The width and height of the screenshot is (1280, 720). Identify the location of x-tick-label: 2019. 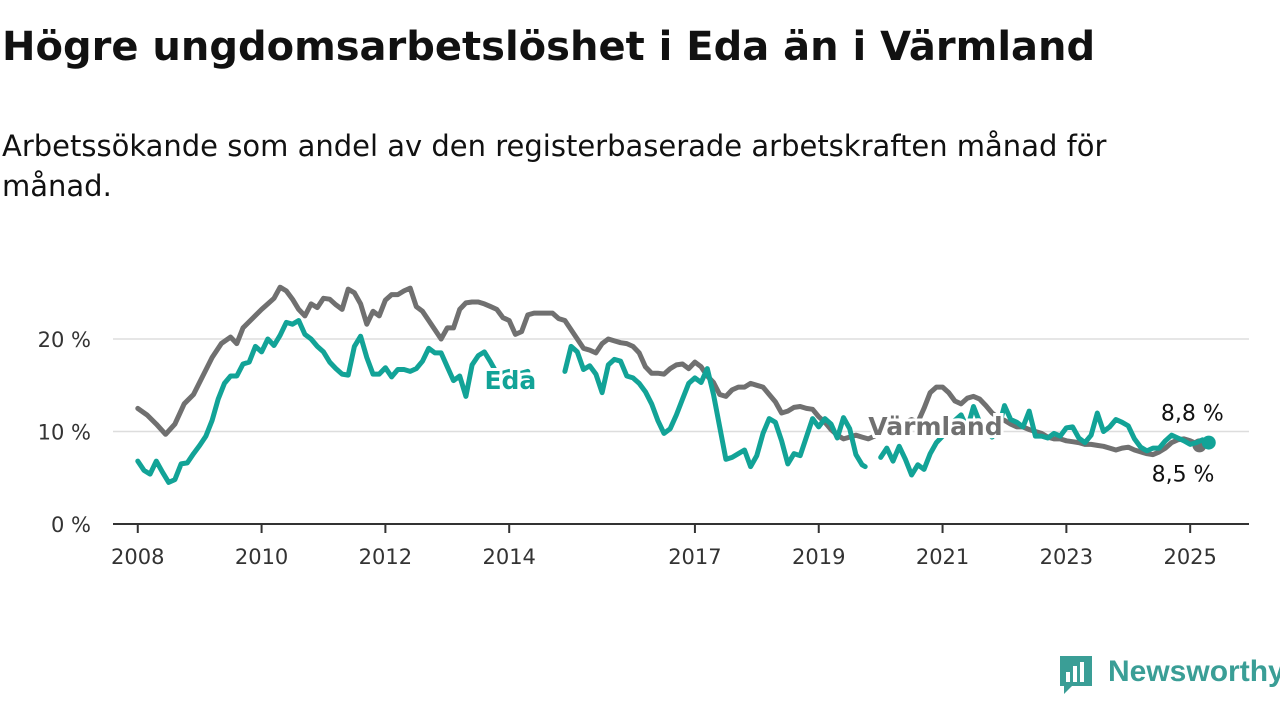
(818, 557).